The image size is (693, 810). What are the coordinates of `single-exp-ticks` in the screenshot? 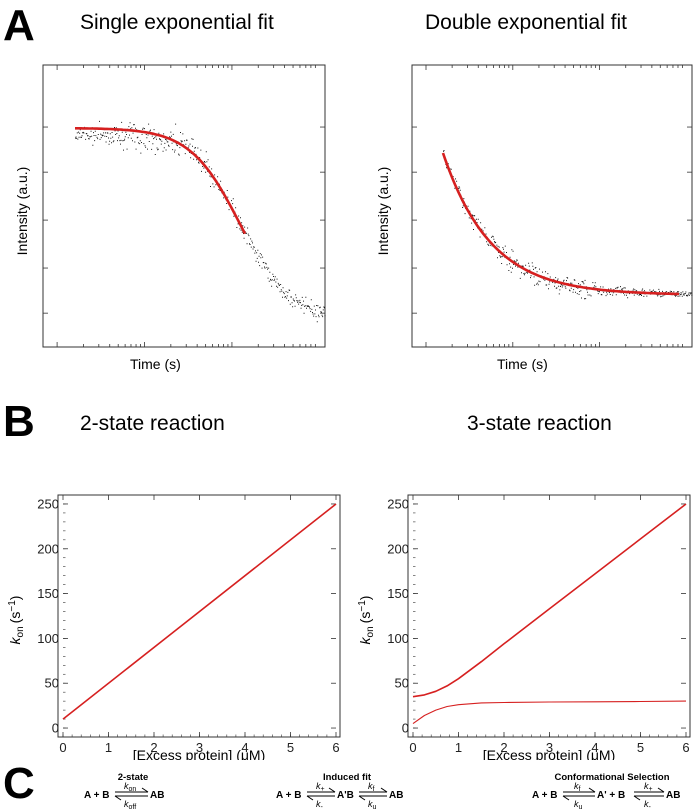 It's located at (184, 206).